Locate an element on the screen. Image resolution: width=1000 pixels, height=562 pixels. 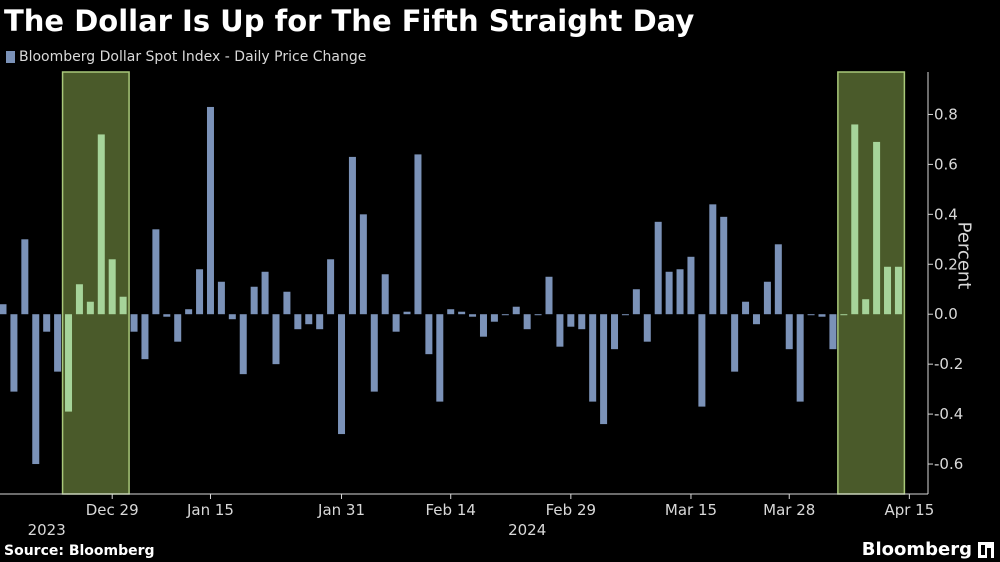
year-label: 2024 is located at coordinates (527, 530).